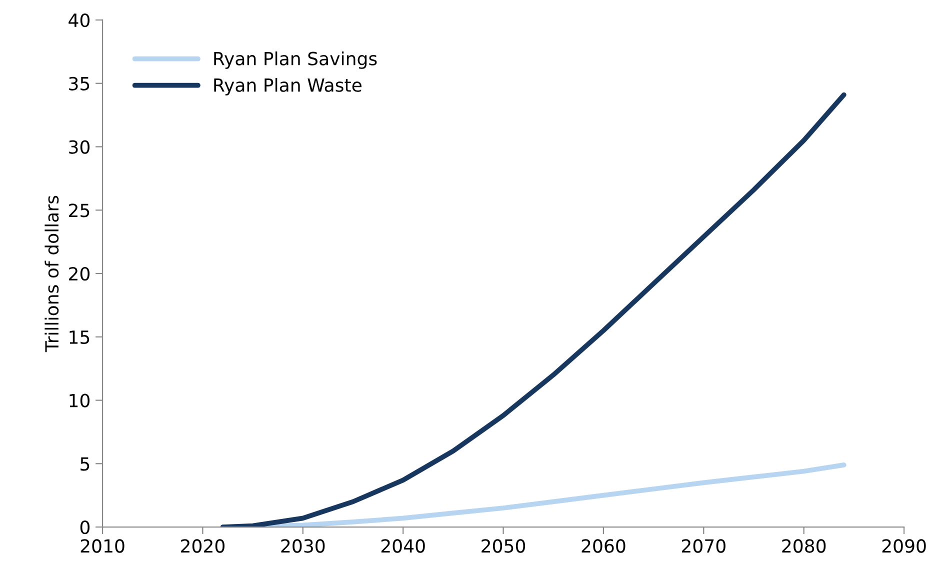 The width and height of the screenshot is (932, 571). Describe the element at coordinates (79, 273) in the screenshot. I see `y-tick-label: 20` at that location.